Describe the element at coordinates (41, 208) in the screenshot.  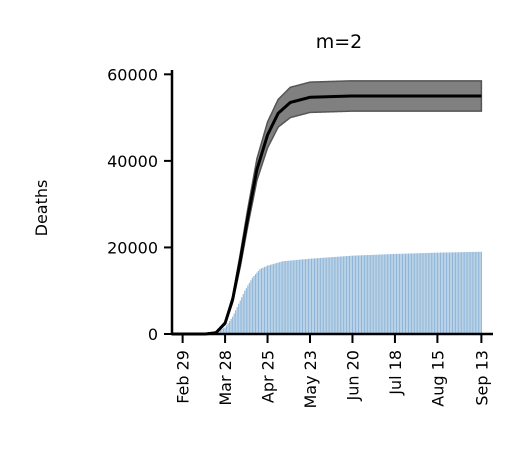
I see `y-axis-label: Deaths` at that location.